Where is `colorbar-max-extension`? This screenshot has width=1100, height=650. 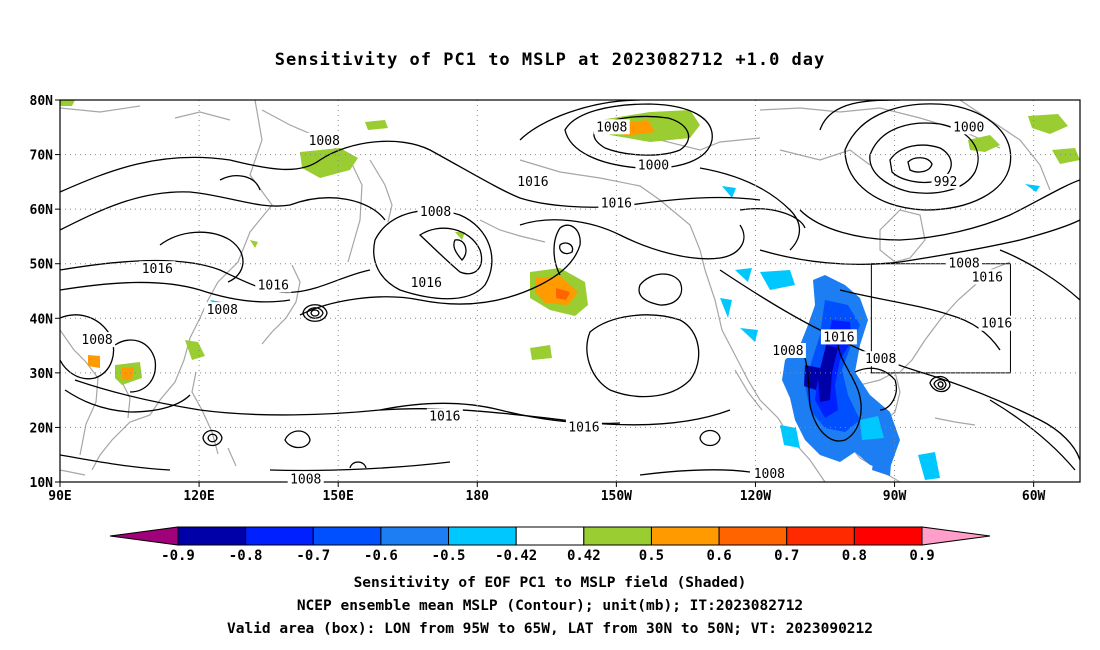 colorbar-max-extension is located at coordinates (956, 536).